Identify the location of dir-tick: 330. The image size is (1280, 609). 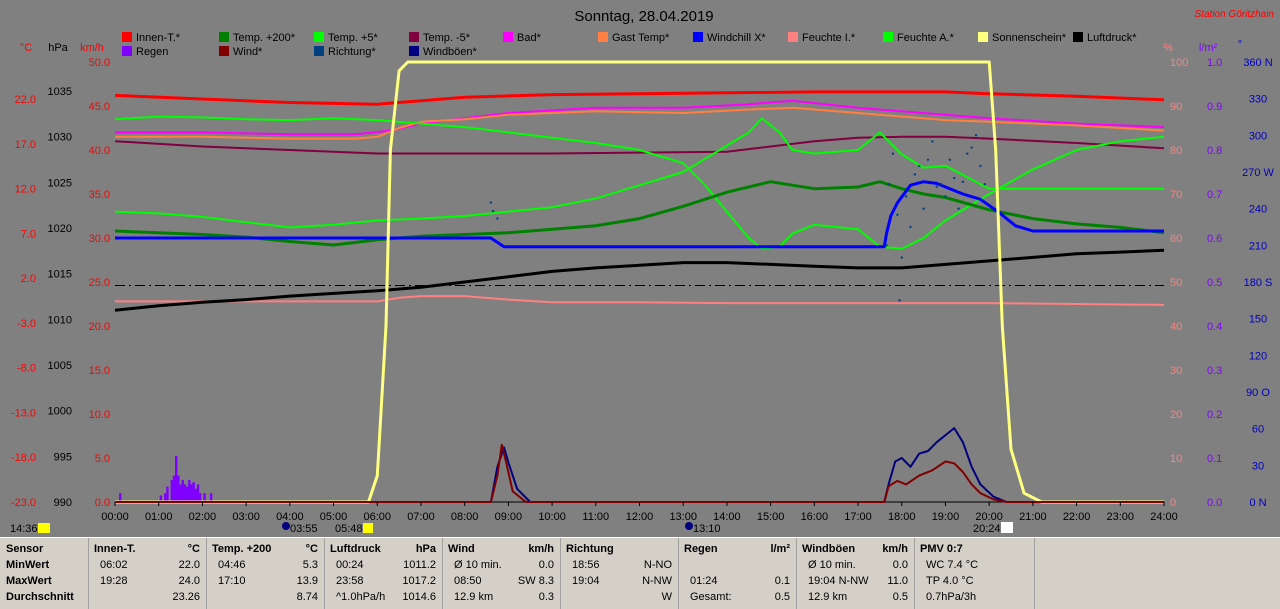
(1258, 100).